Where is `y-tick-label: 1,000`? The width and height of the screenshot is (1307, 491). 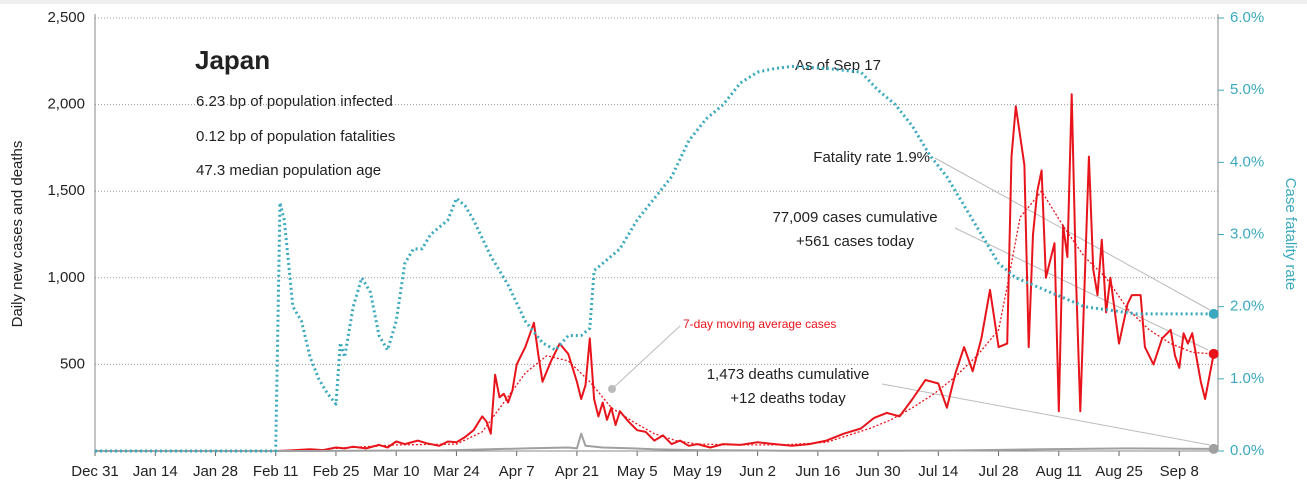
y-tick-label: 1,000 is located at coordinates (66, 277).